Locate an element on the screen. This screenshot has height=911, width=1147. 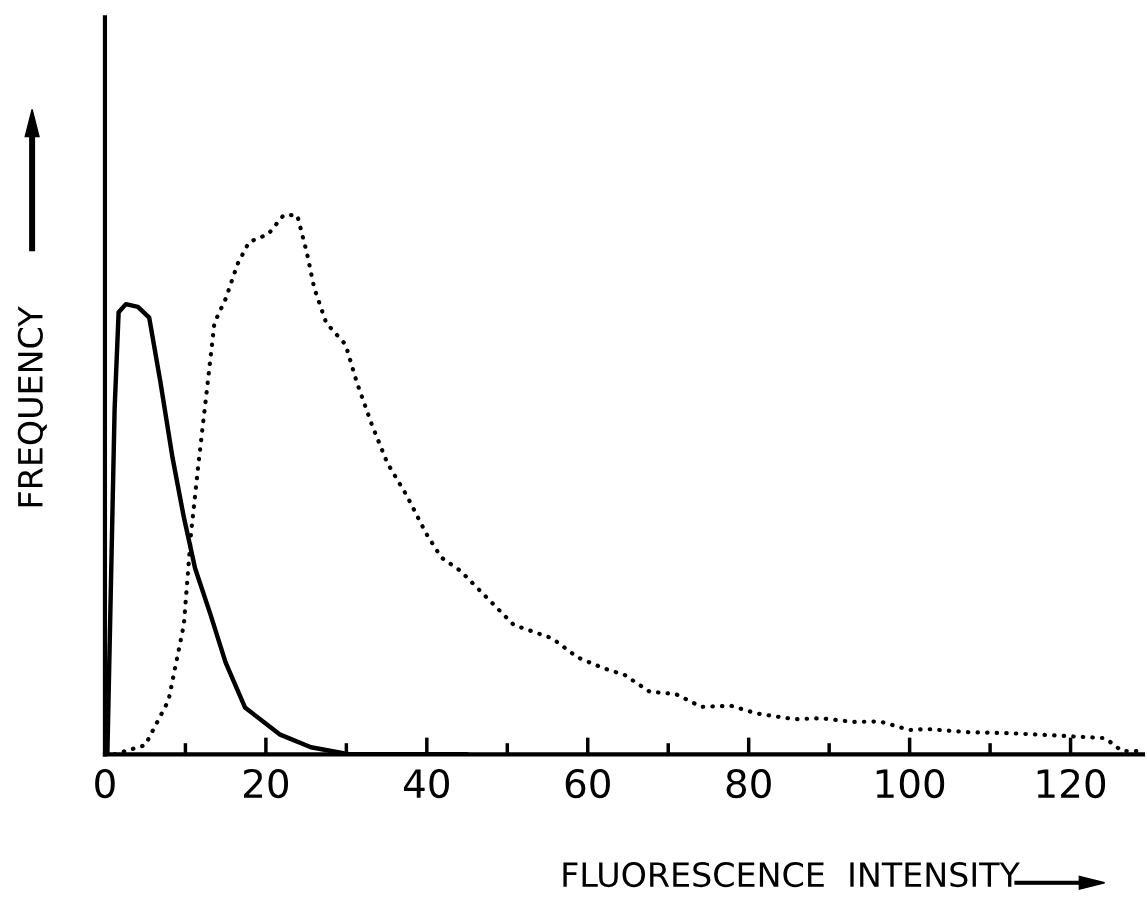
x-tick-label: 120 is located at coordinates (1071, 783).